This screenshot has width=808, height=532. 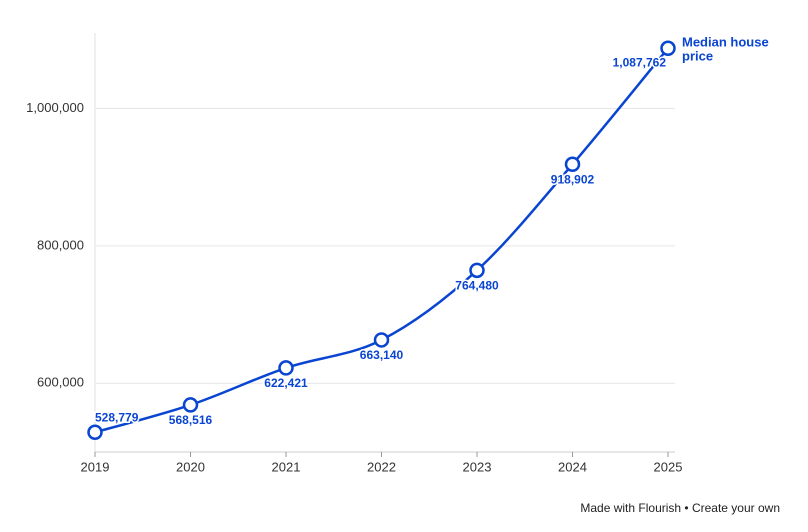 What do you see at coordinates (382, 355) in the screenshot?
I see `value-label: 663,140` at bounding box center [382, 355].